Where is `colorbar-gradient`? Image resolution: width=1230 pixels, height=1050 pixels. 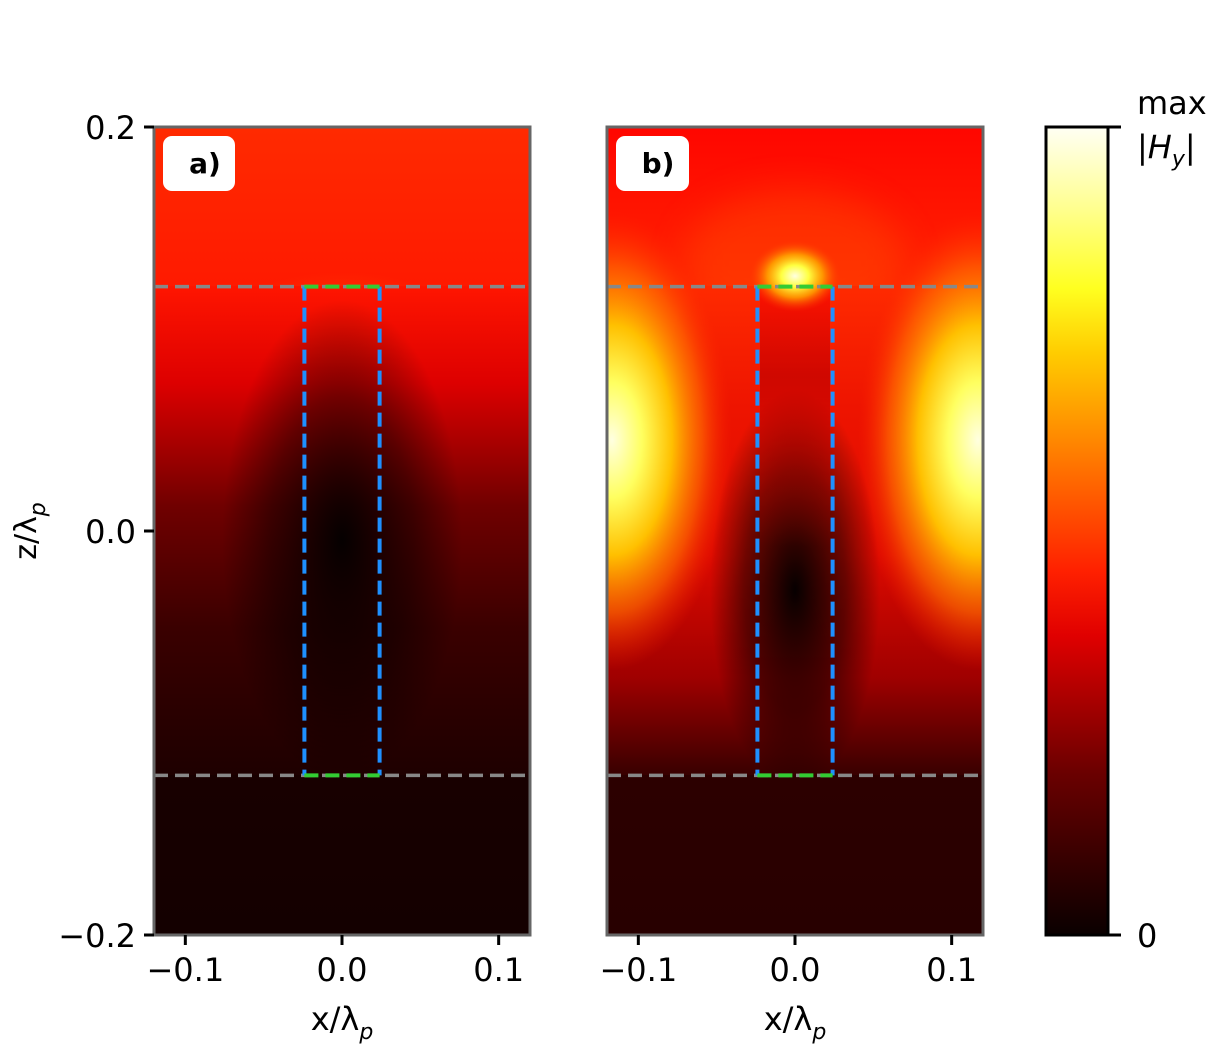
colorbar-gradient is located at coordinates (1077, 531).